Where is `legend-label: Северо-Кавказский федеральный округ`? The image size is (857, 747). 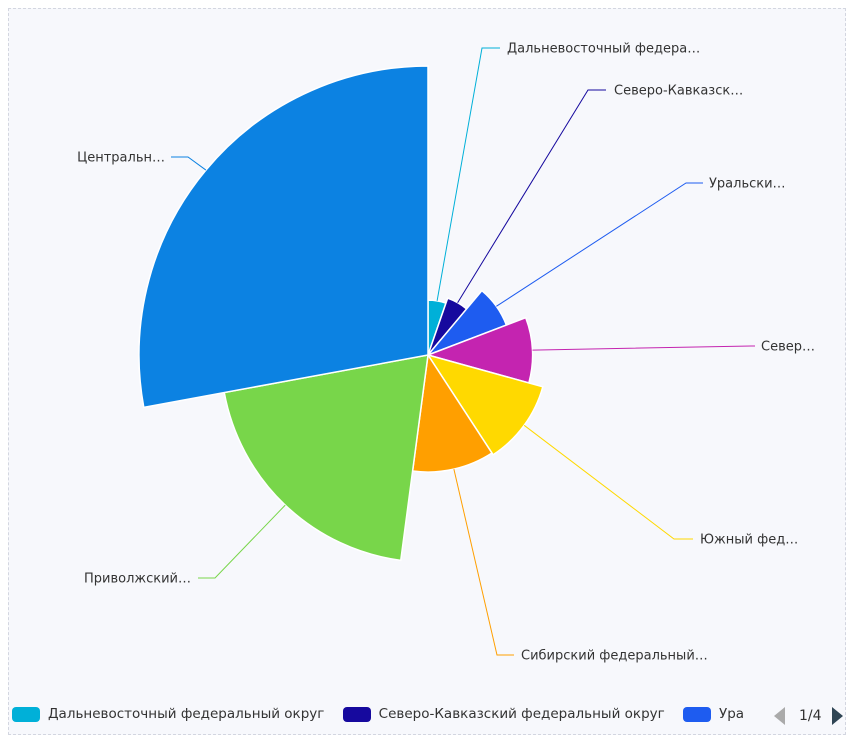
legend-label: Северо-Кавказский федеральный округ is located at coordinates (521, 714).